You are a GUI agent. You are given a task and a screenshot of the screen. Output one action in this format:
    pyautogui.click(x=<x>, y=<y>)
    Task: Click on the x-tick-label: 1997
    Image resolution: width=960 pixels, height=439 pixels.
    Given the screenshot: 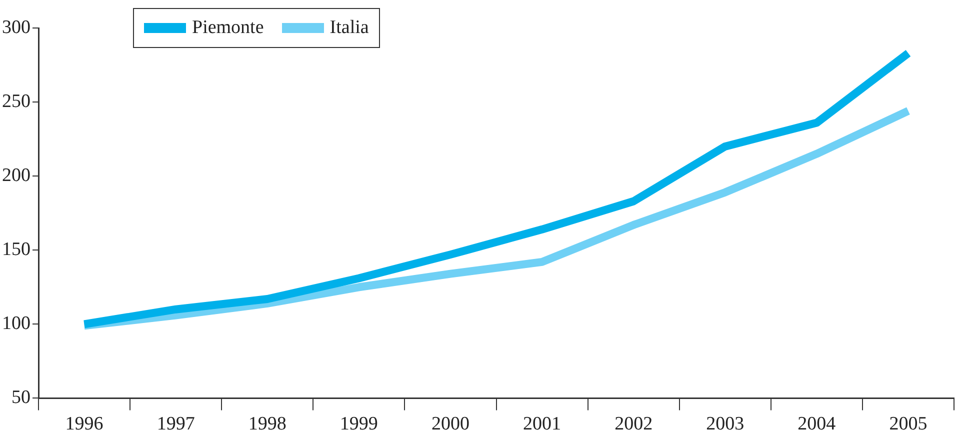 What is the action you would take?
    pyautogui.click(x=175, y=424)
    